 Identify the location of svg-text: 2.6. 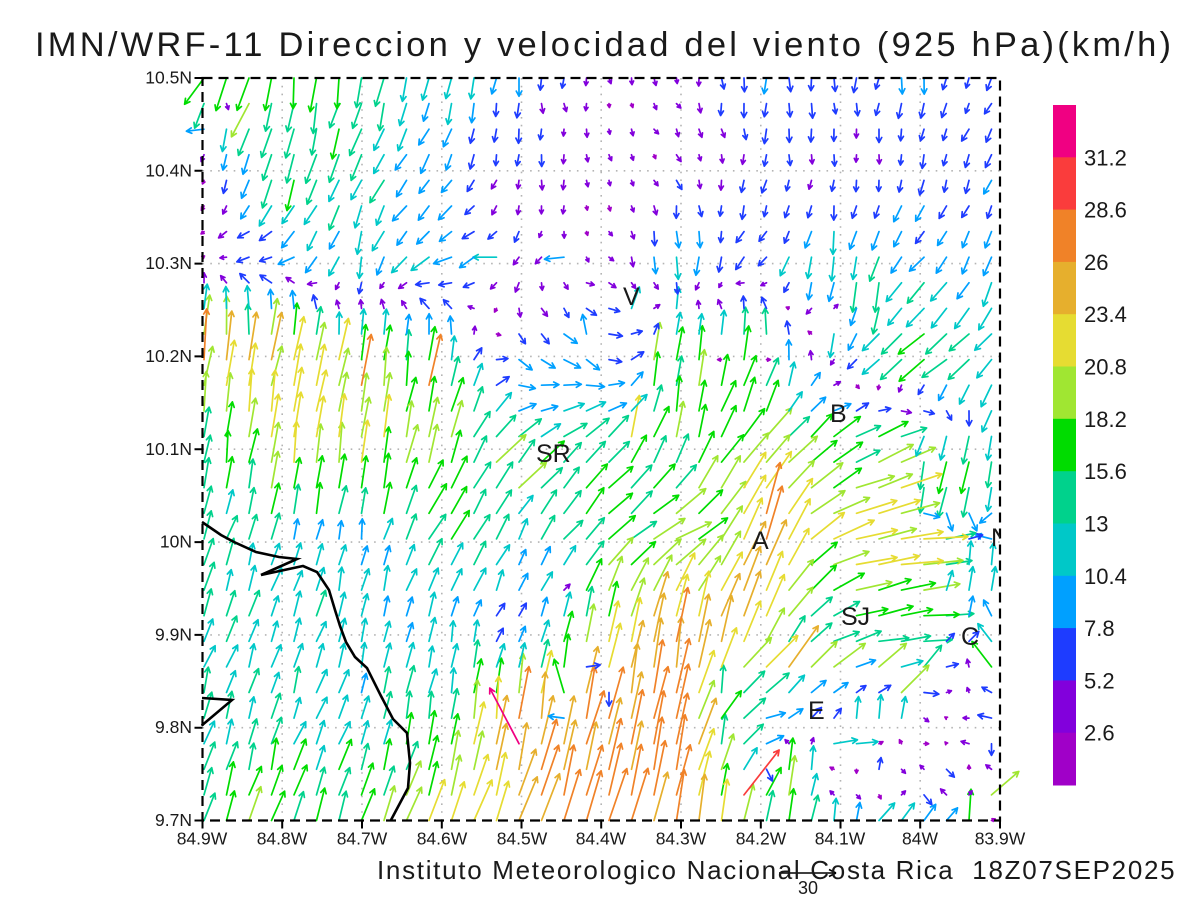
(1099, 733).